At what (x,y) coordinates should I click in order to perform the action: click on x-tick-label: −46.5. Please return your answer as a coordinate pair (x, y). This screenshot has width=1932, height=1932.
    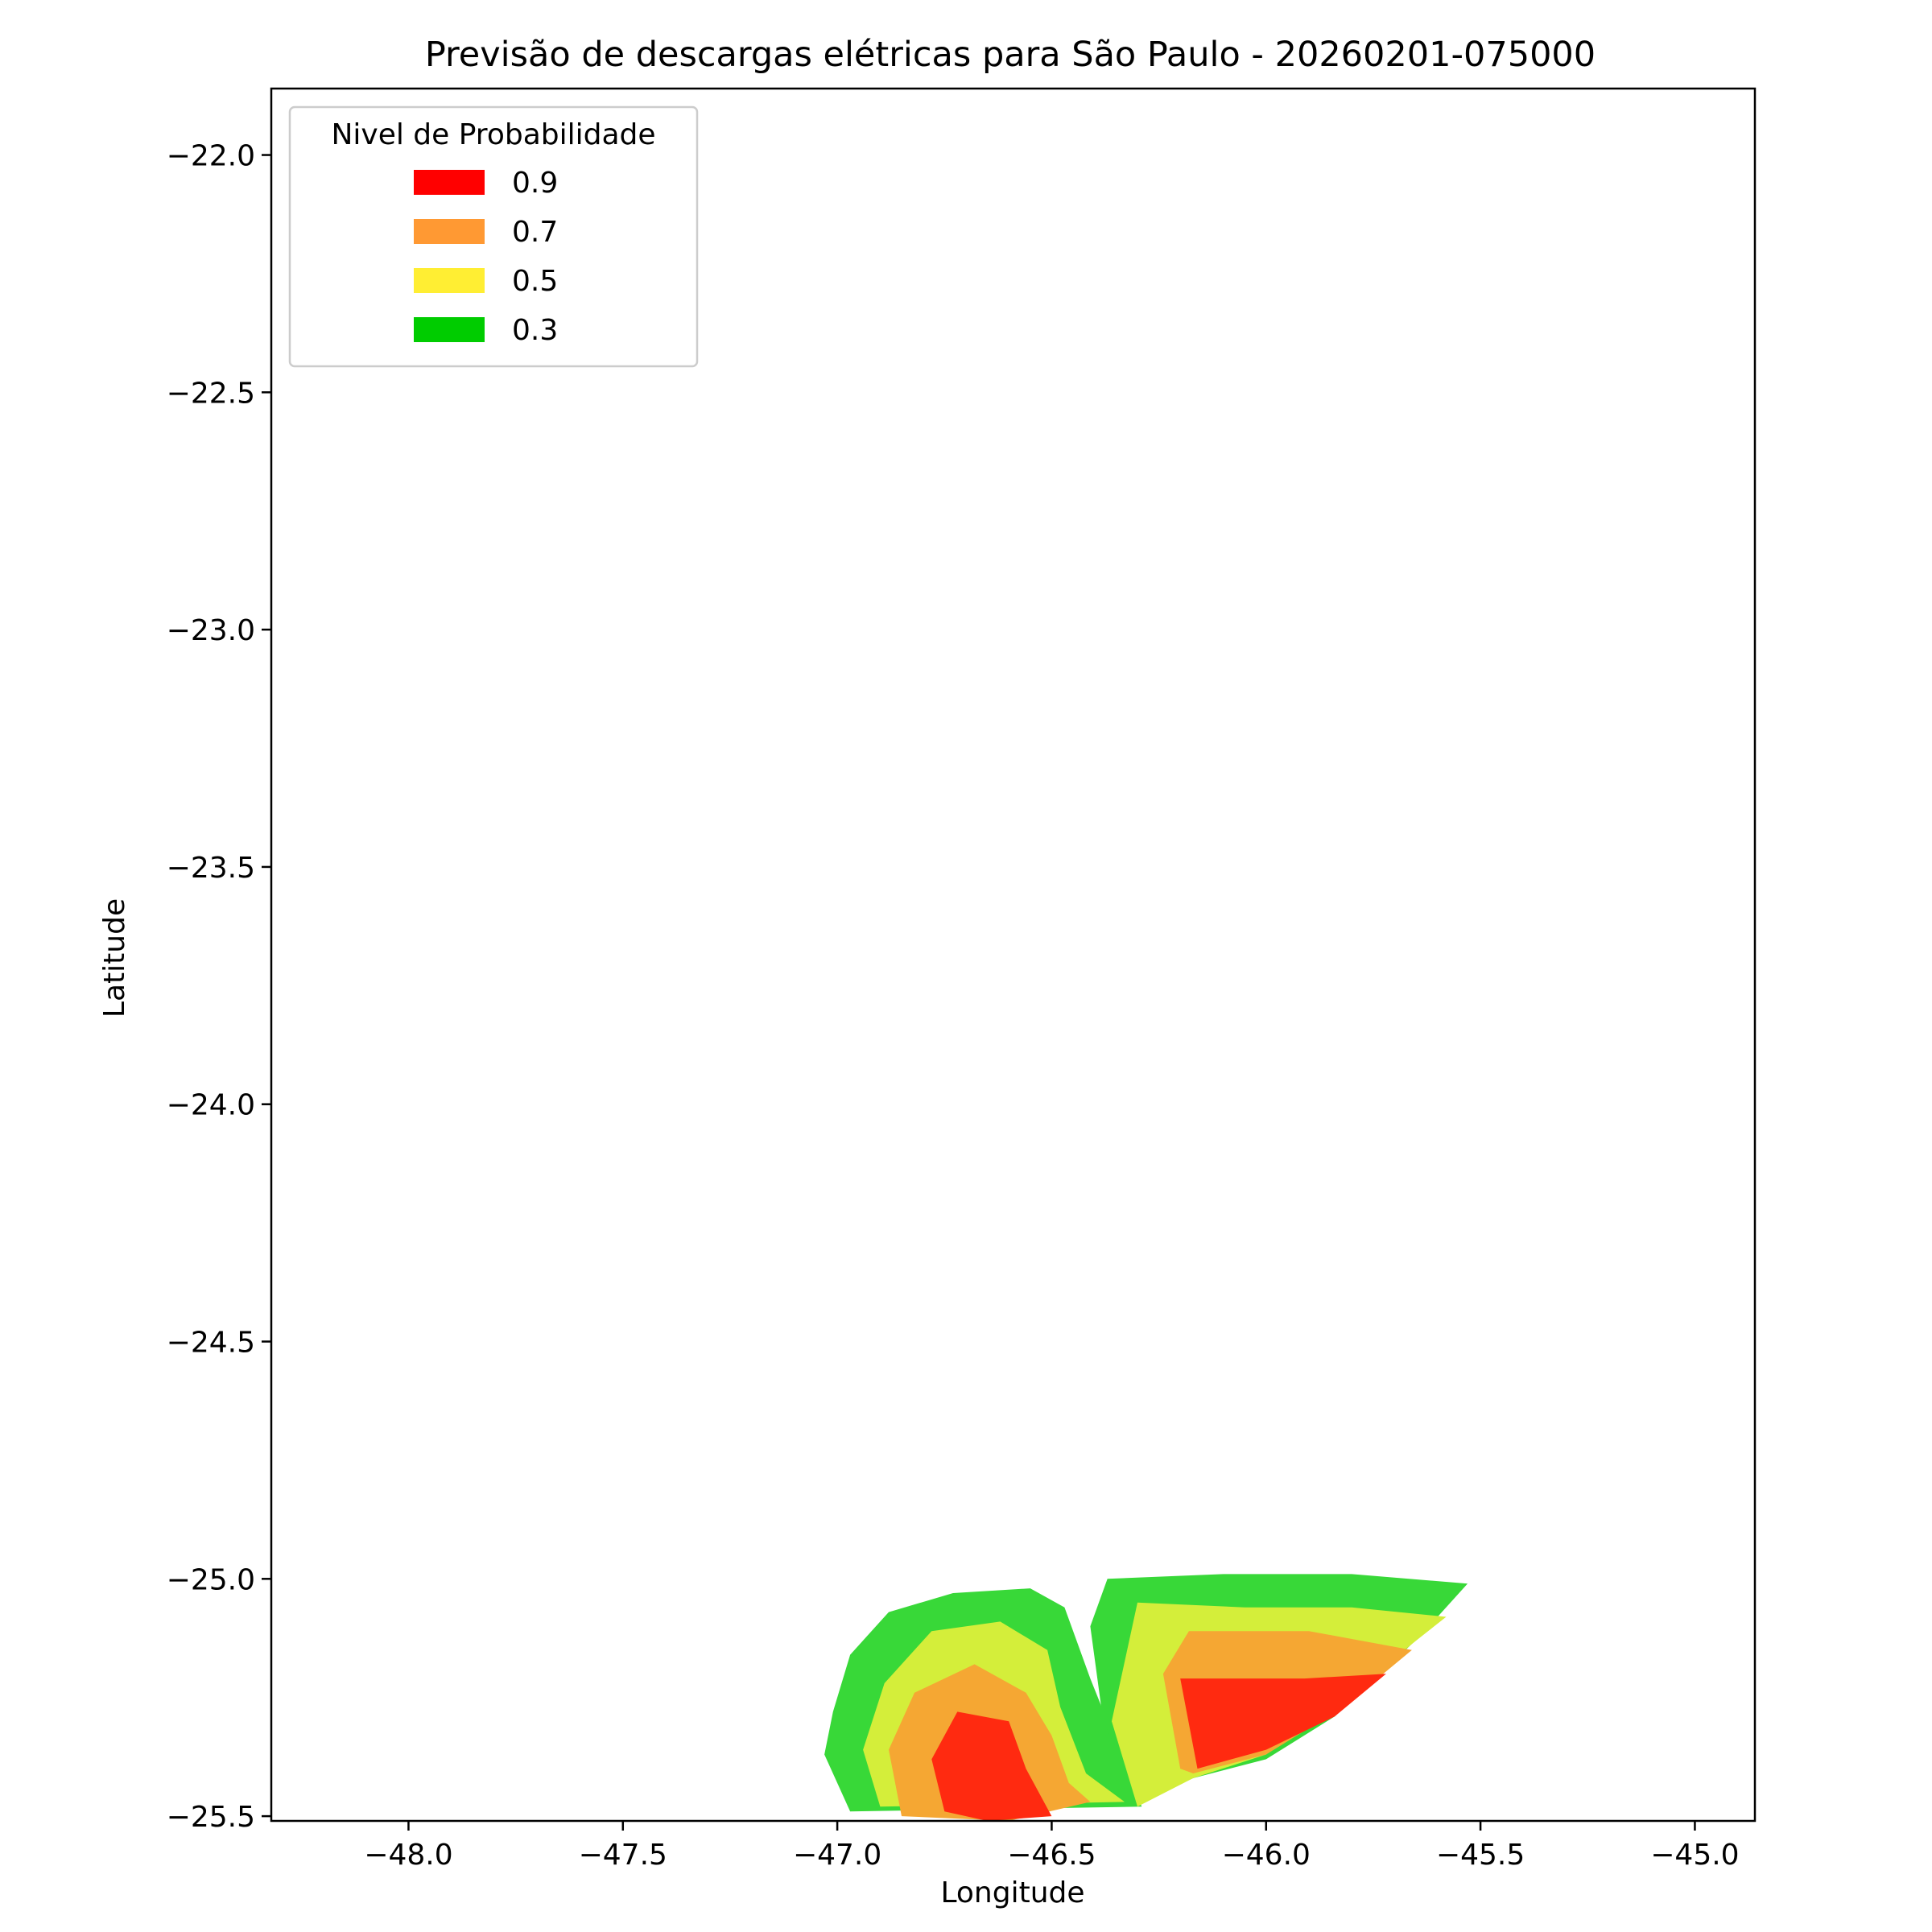
    Looking at the image, I should click on (1051, 1855).